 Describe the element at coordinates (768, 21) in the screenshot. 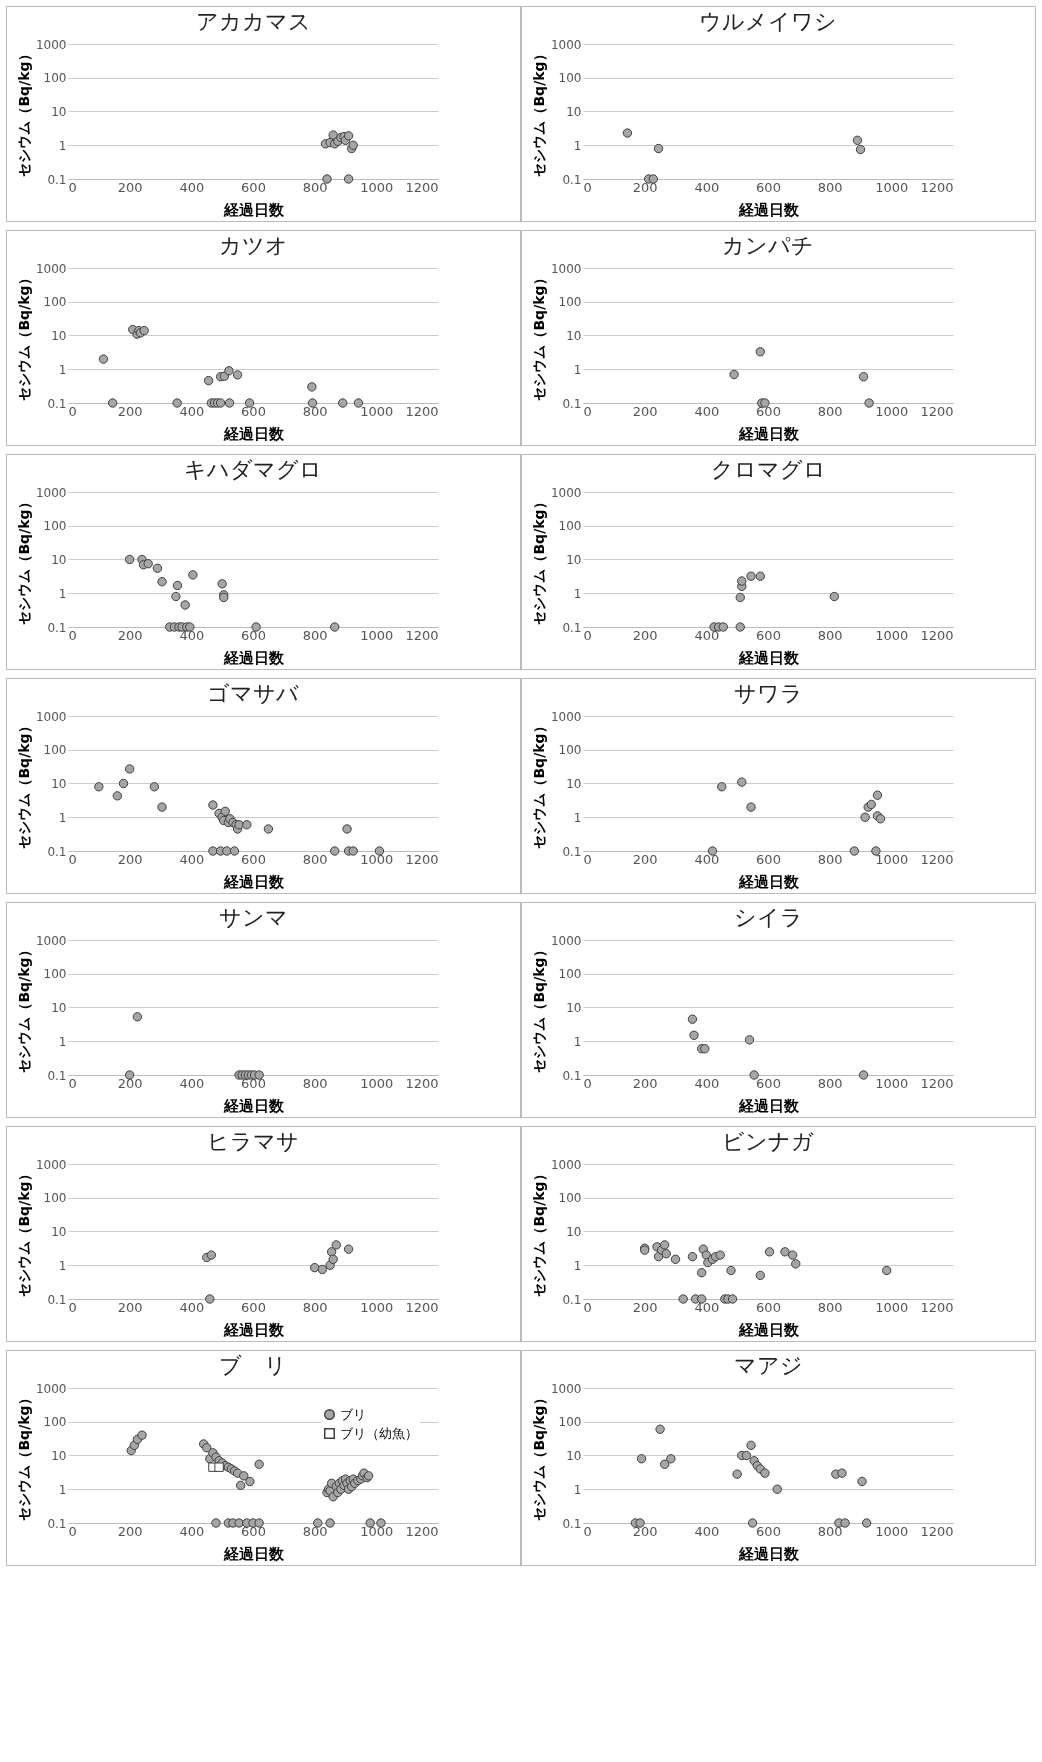

I see `chart-title: ウルメイワシ` at that location.